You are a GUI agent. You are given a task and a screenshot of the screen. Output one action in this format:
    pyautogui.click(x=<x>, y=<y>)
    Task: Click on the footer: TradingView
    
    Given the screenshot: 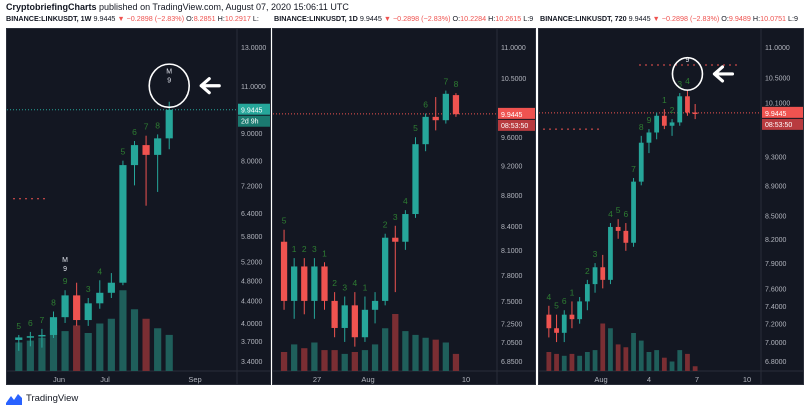 What is the action you would take?
    pyautogui.click(x=403, y=400)
    